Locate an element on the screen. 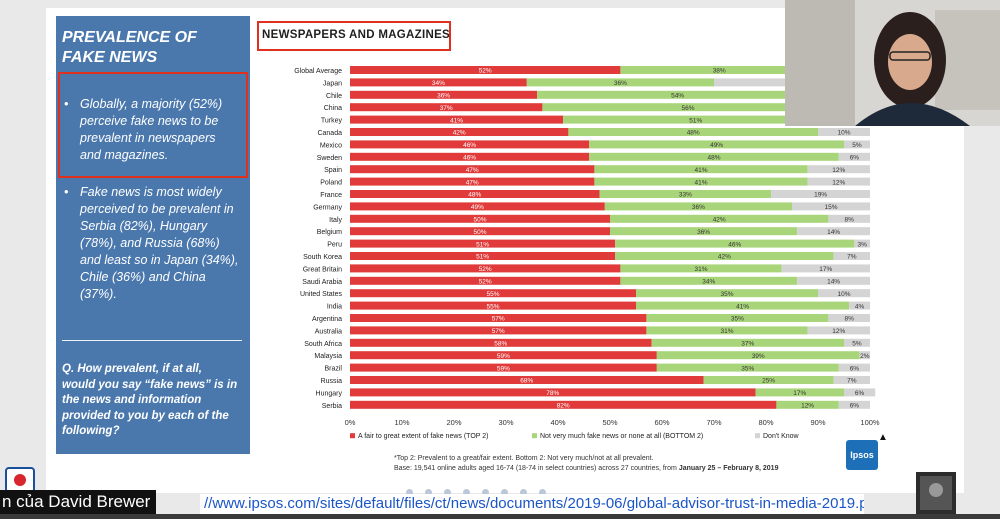  data-label: 35% is located at coordinates (747, 368).